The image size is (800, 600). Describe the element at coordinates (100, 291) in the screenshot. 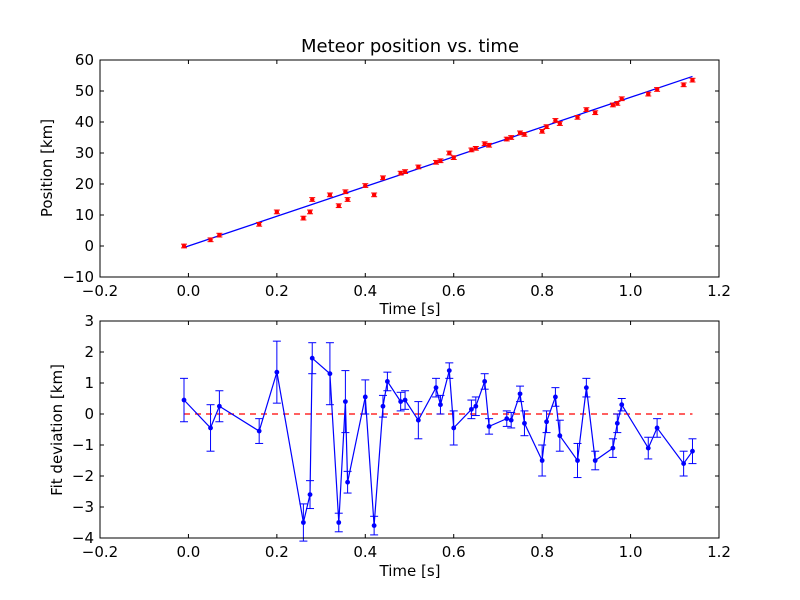

I see `position-x-tick-label: −0.2` at that location.